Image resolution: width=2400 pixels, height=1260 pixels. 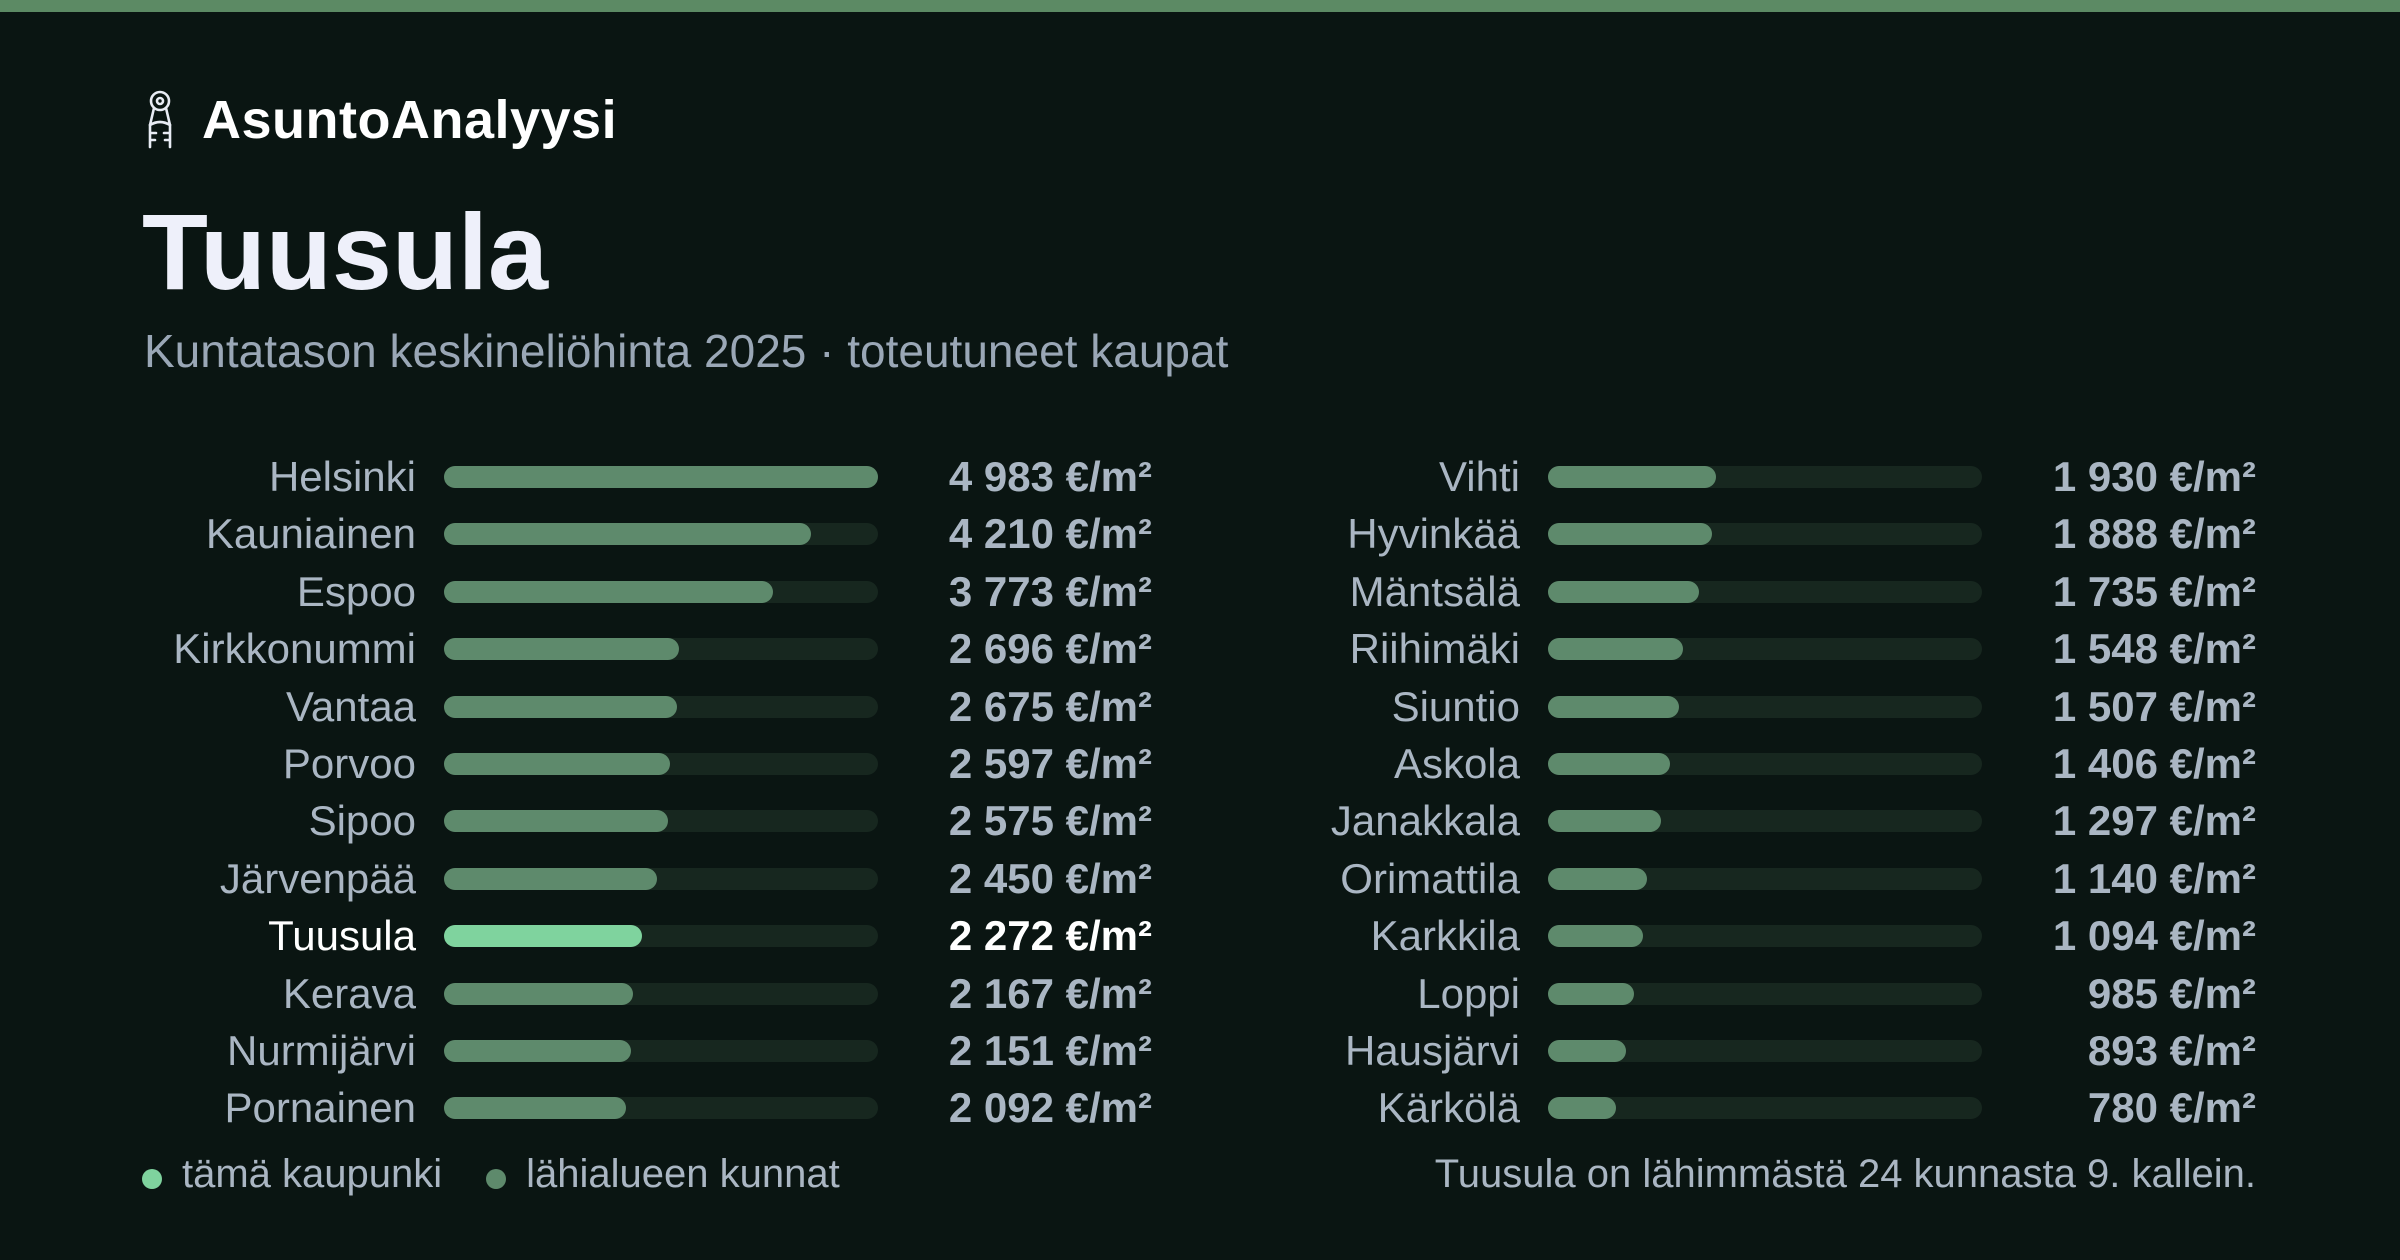 I want to click on bar-label: Janakkala, so click(x=1425, y=821).